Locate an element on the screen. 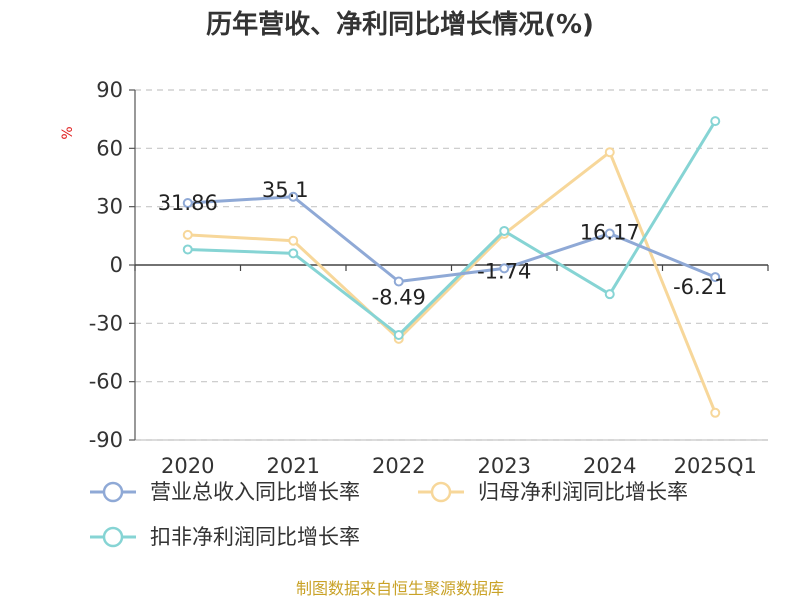  data-label: -8.49 is located at coordinates (399, 298).